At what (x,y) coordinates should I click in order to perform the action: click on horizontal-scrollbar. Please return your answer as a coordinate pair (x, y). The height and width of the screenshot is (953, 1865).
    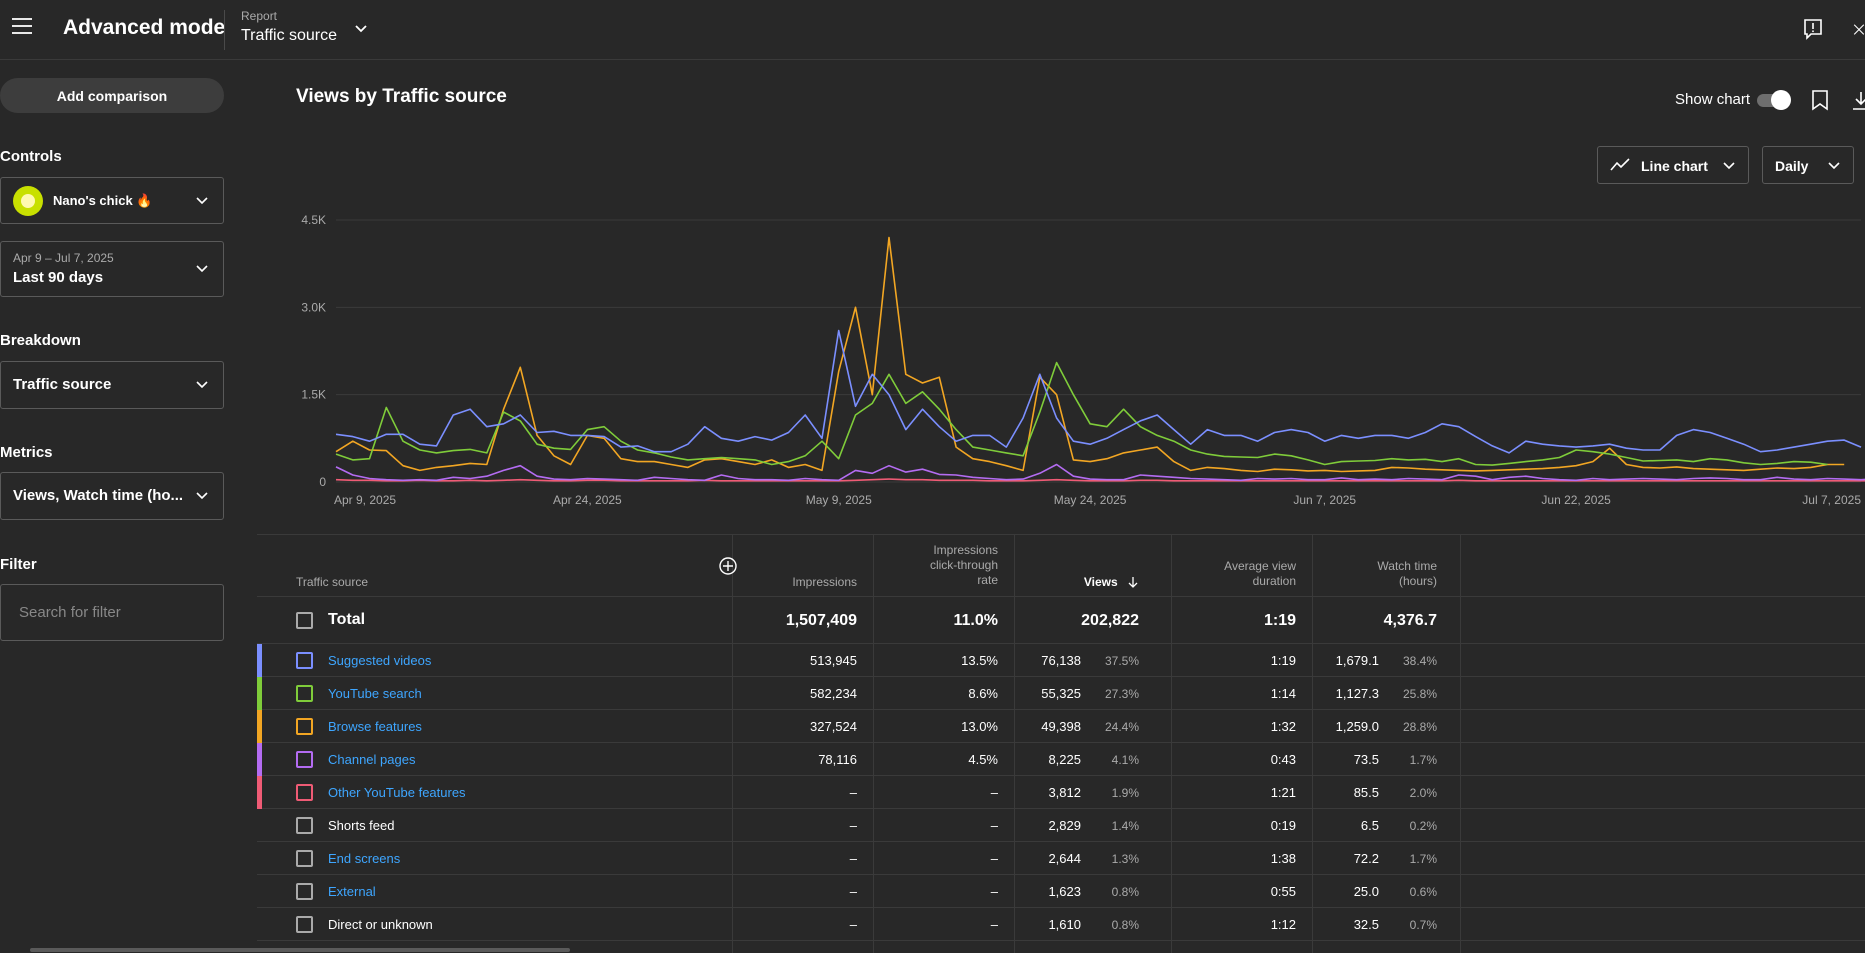
    Looking at the image, I should click on (300, 950).